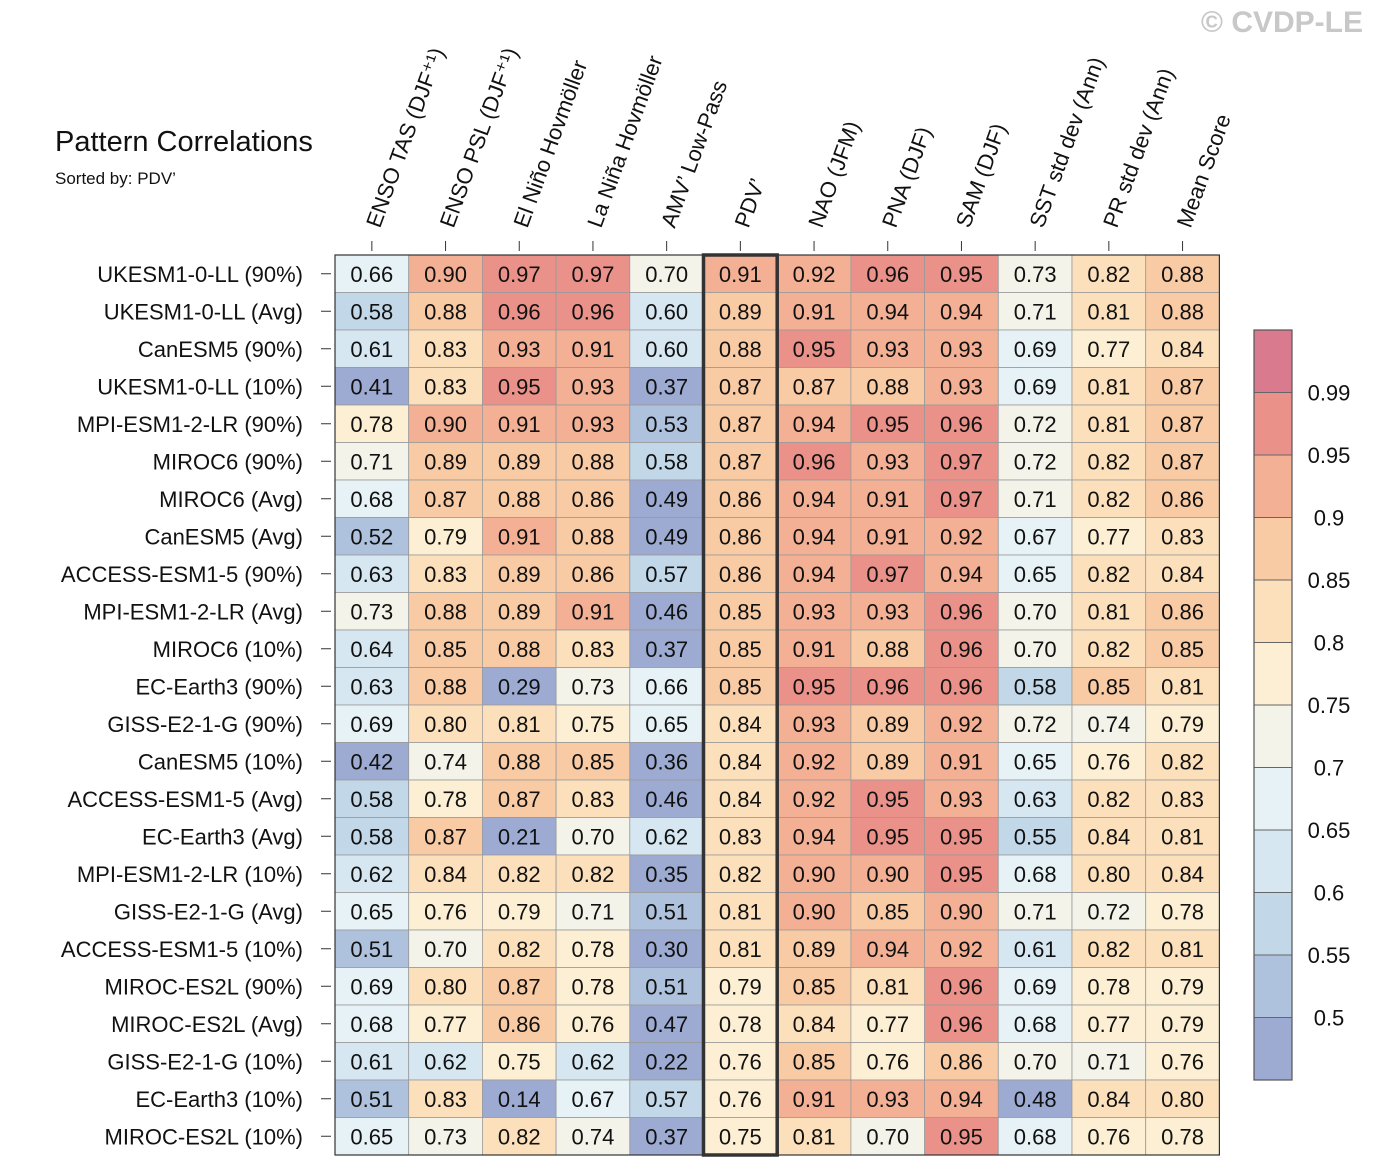 This screenshot has width=1373, height=1176. What do you see at coordinates (1035, 874) in the screenshot?
I see `cell-value-label: 0.68` at bounding box center [1035, 874].